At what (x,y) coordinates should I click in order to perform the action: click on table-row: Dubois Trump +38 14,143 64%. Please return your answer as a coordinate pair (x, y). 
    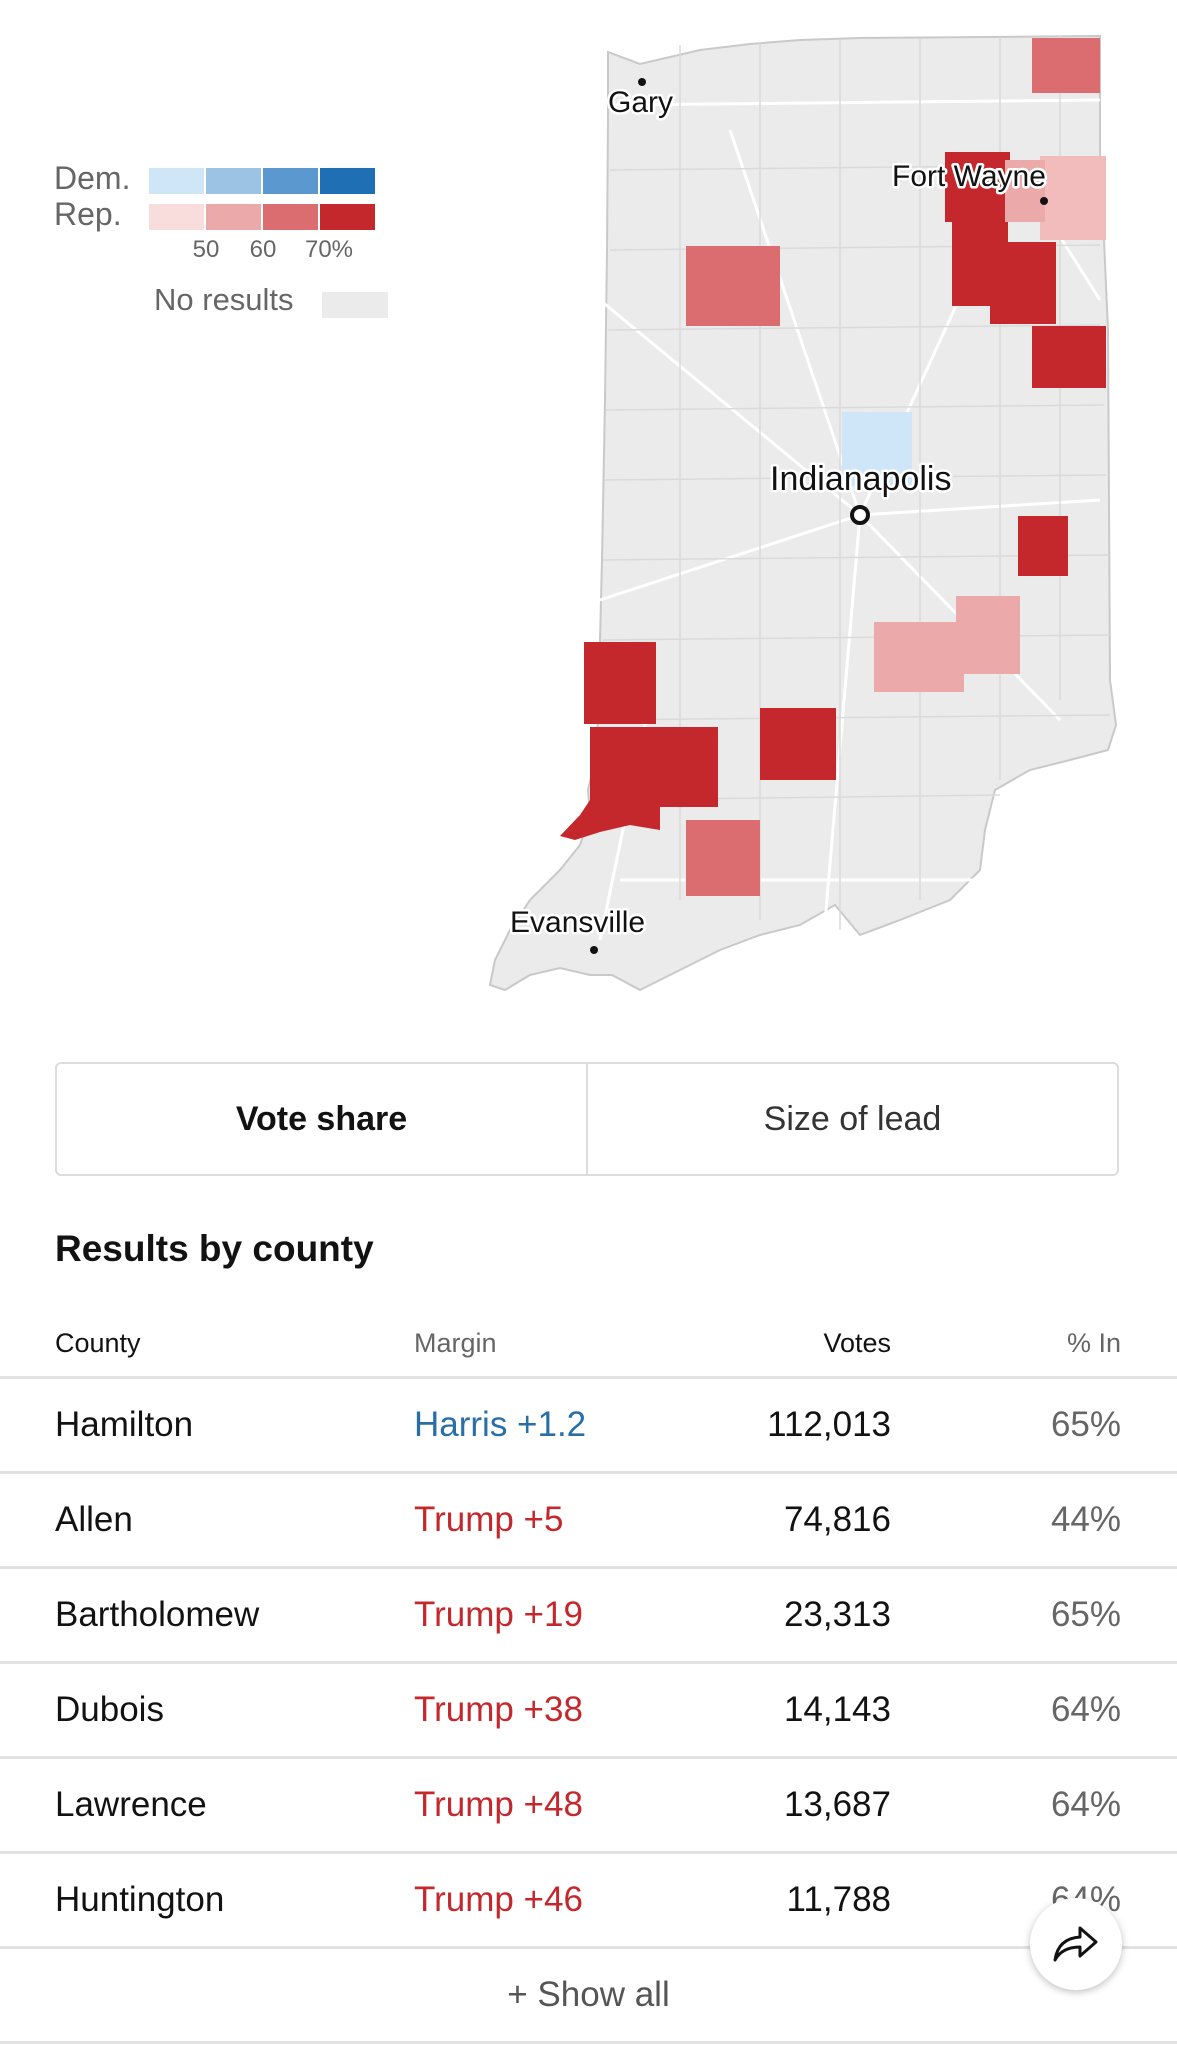
    Looking at the image, I should click on (588, 1711).